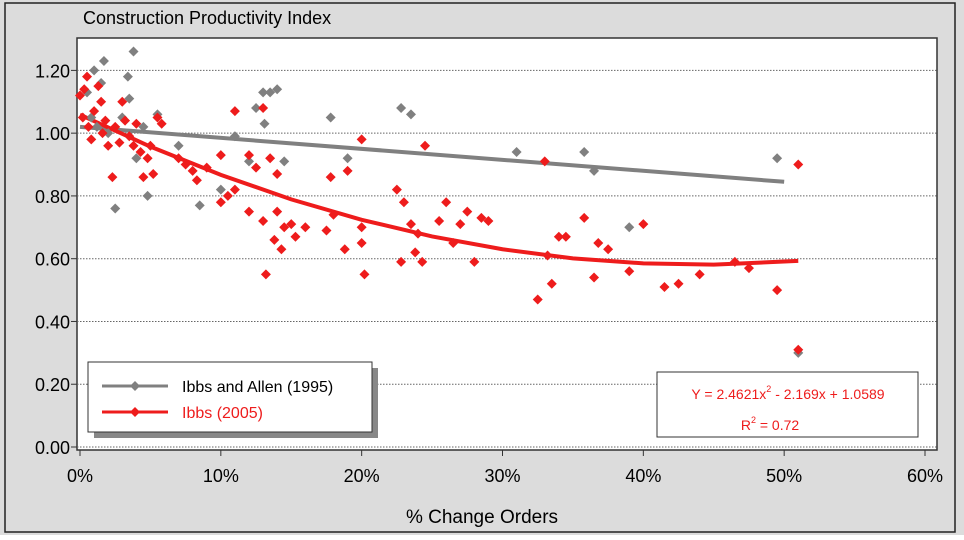  Describe the element at coordinates (728, 394) in the screenshot. I see `equation-part: Y = 2.4621x` at that location.